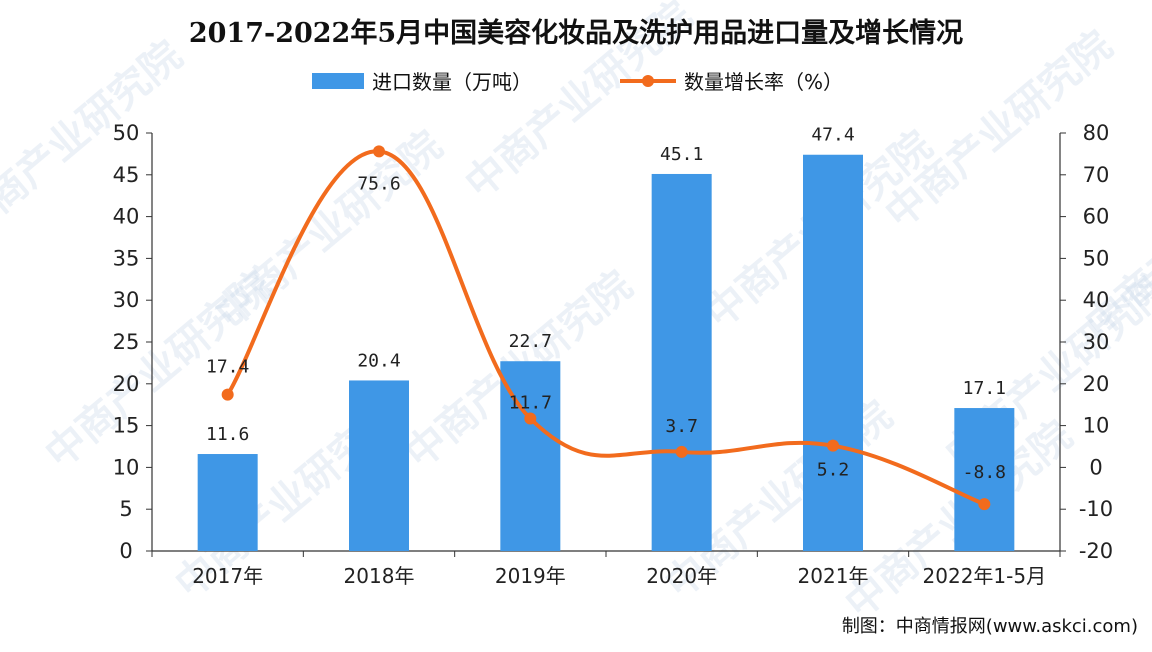 The width and height of the screenshot is (1152, 652). What do you see at coordinates (227, 434) in the screenshot?
I see `bar-value-label: 11.6` at bounding box center [227, 434].